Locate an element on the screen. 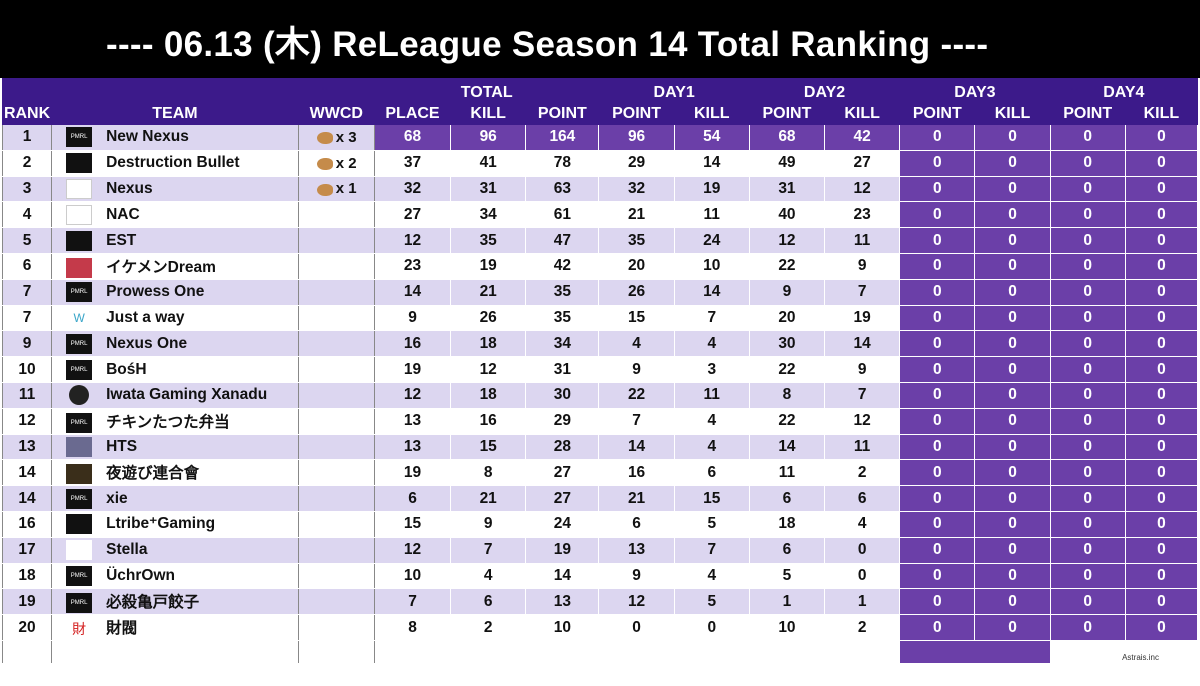 This screenshot has width=1200, height=686. team-name: Nexus One is located at coordinates (147, 343).